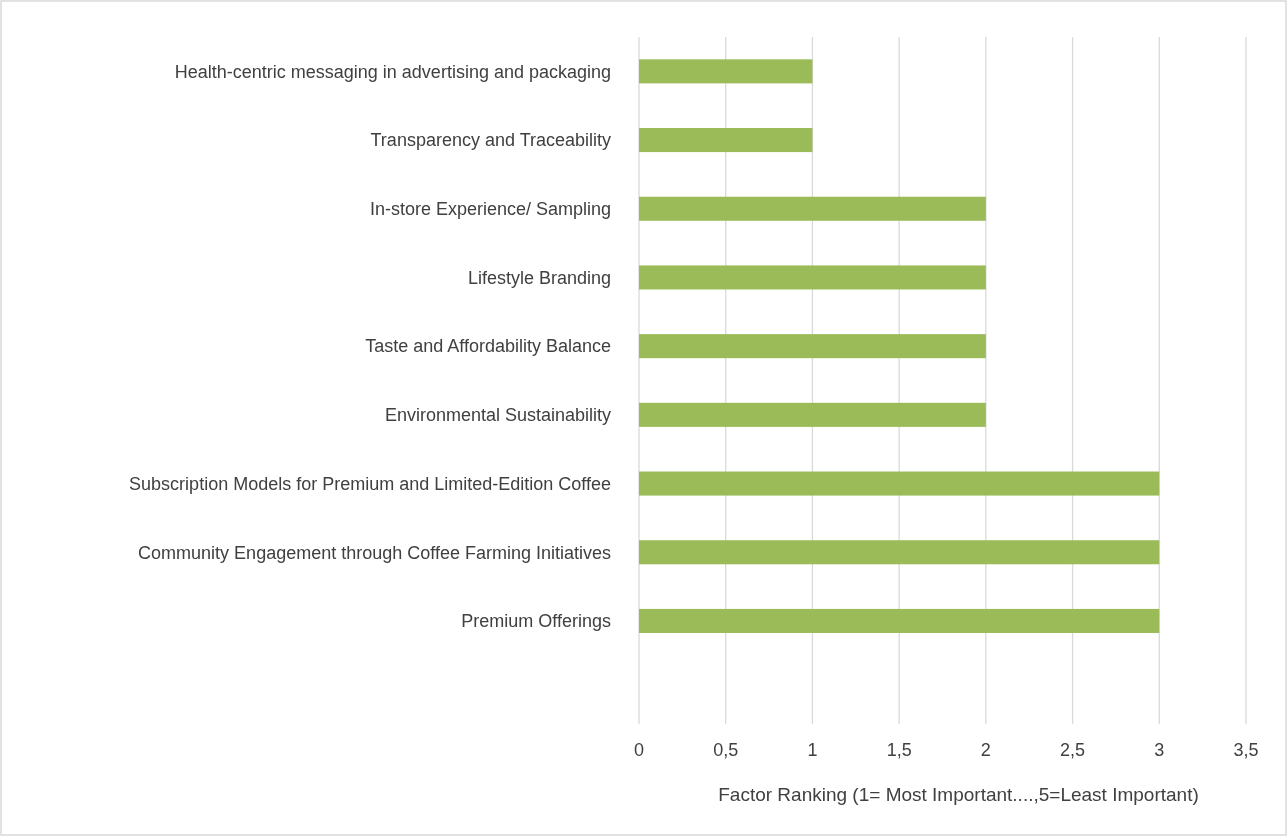 This screenshot has width=1287, height=836. Describe the element at coordinates (374, 552) in the screenshot. I see `y-tick-label: Community Engagement through Coffee Farming Initiatives` at that location.